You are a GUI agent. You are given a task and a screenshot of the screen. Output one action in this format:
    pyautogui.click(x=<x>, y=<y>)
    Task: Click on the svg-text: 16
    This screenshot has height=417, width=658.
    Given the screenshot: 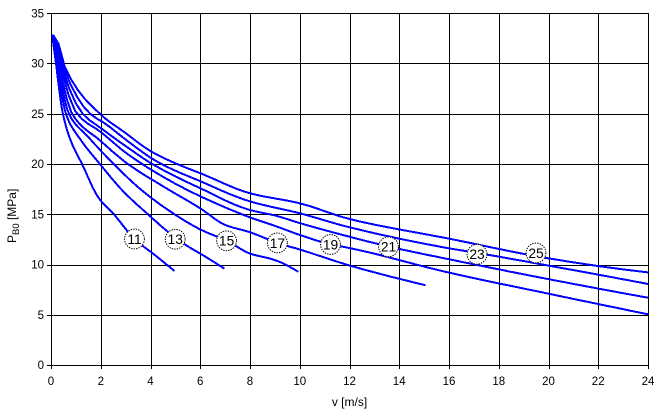 What is the action you would take?
    pyautogui.click(x=449, y=382)
    